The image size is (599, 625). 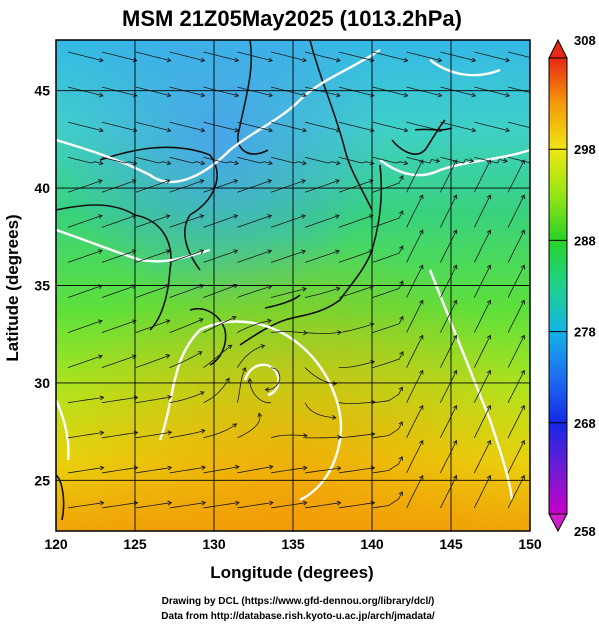 What do you see at coordinates (135, 544) in the screenshot?
I see `x-tick-label: 125` at bounding box center [135, 544].